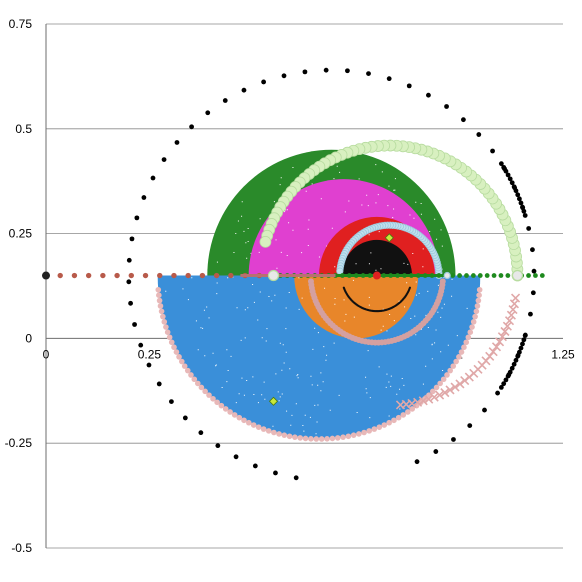 Image resolution: width=582 pixels, height=582 pixels. I want to click on data-region, so click(356, 307).